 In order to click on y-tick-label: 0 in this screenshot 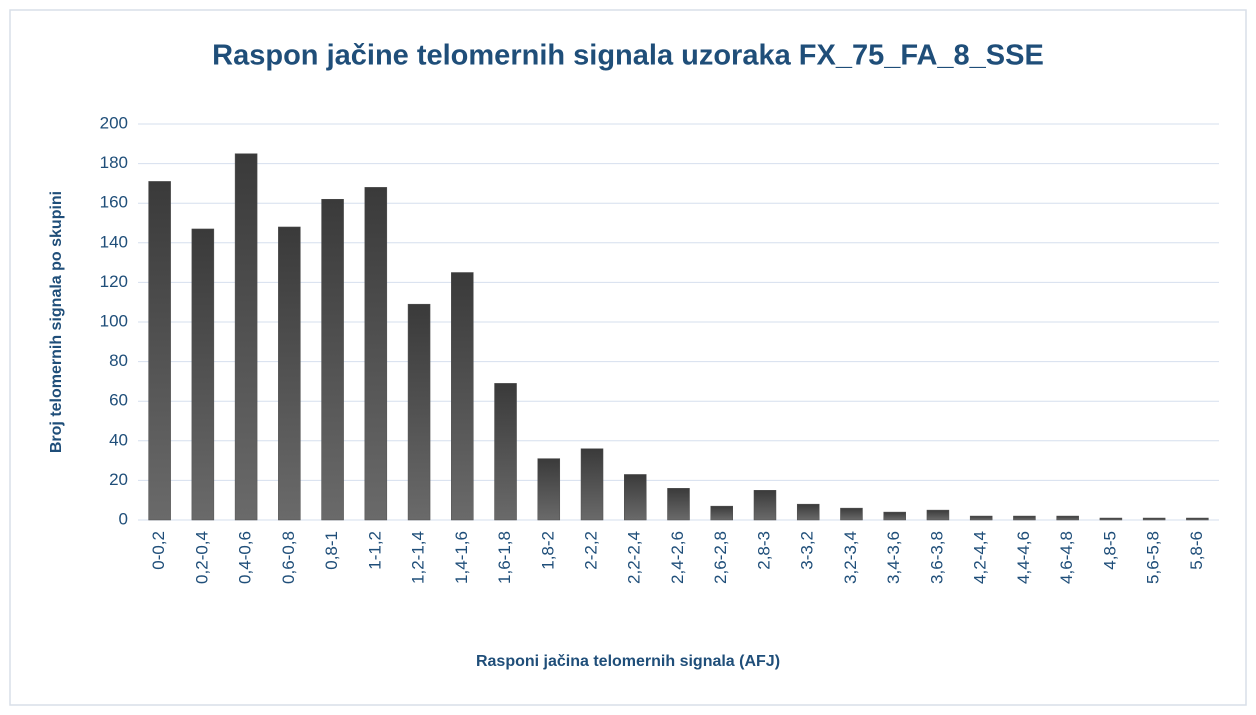, I will do `click(123, 518)`.